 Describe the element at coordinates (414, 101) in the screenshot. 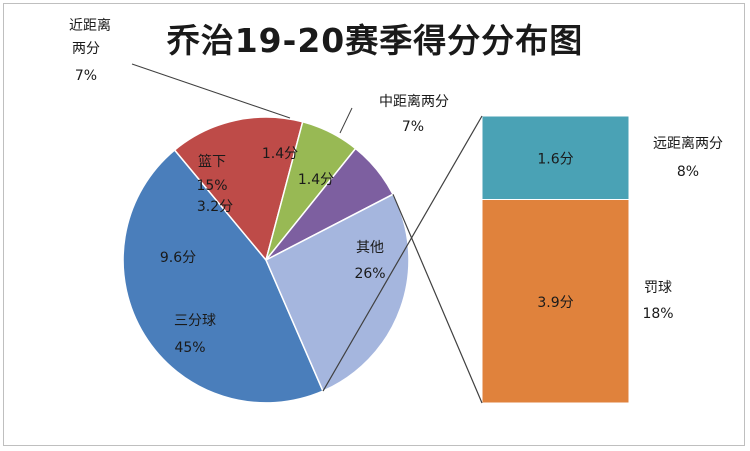

I see `slice-name-label: 中距离两分` at that location.